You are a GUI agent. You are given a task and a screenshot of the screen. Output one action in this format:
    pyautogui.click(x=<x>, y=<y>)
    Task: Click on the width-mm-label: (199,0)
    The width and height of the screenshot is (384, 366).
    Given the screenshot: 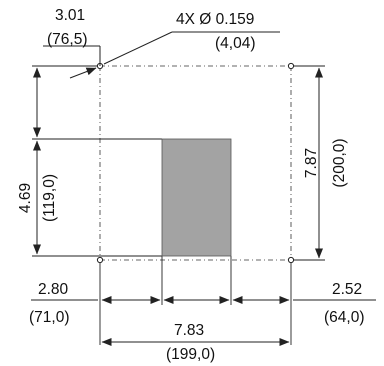 What is the action you would take?
    pyautogui.click(x=190, y=354)
    